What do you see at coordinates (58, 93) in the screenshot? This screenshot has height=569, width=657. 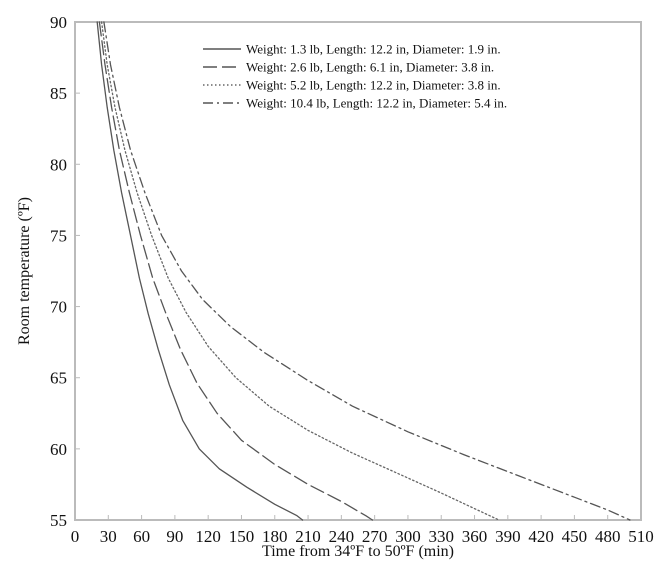 I see `y-tick-label: 85` at bounding box center [58, 93].